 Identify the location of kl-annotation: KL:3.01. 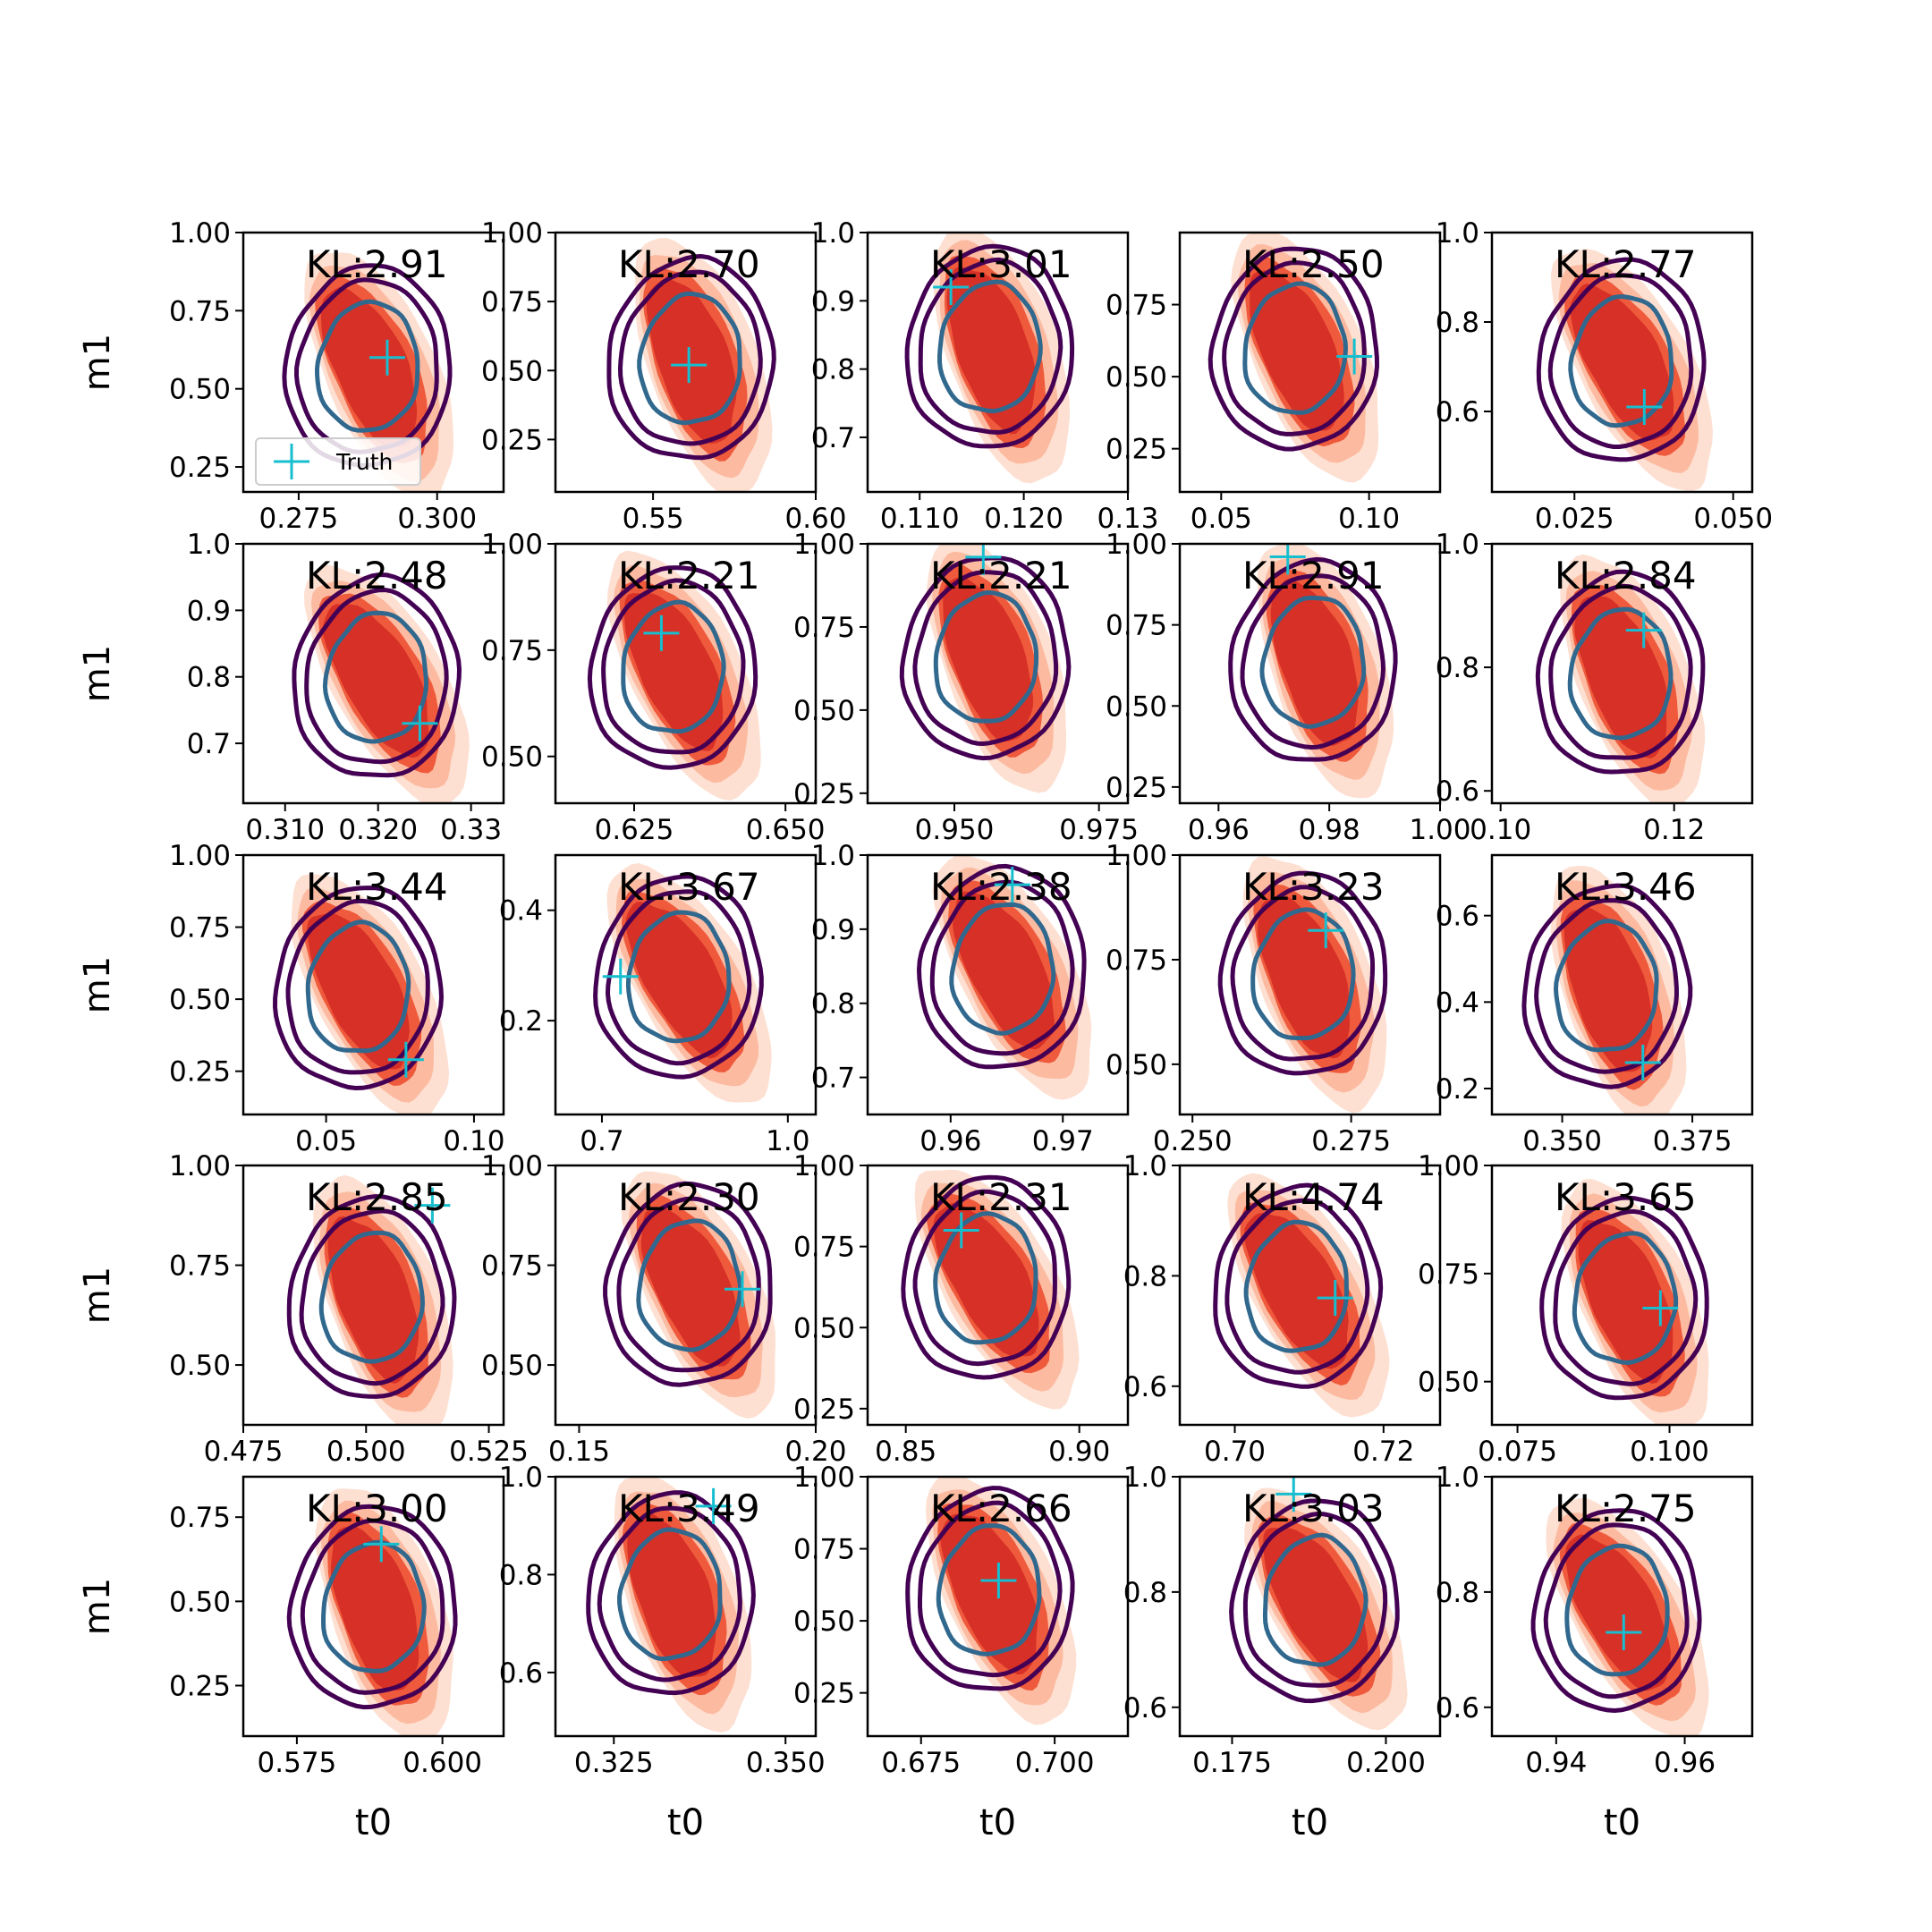
(1001, 264).